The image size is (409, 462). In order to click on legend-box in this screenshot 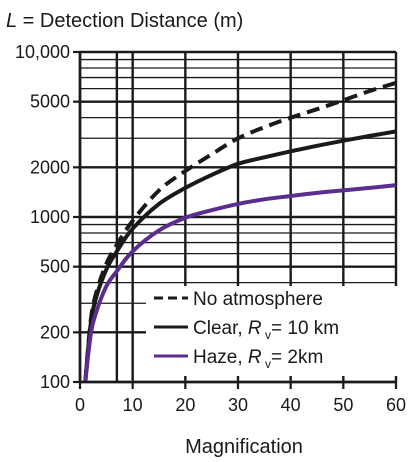, I will do `click(273, 331)`.